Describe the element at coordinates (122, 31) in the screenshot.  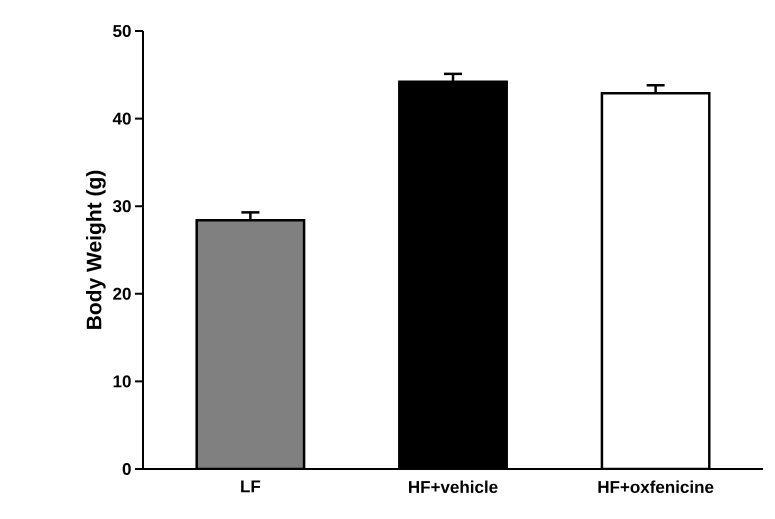
I see `y-tick-label: 50` at that location.